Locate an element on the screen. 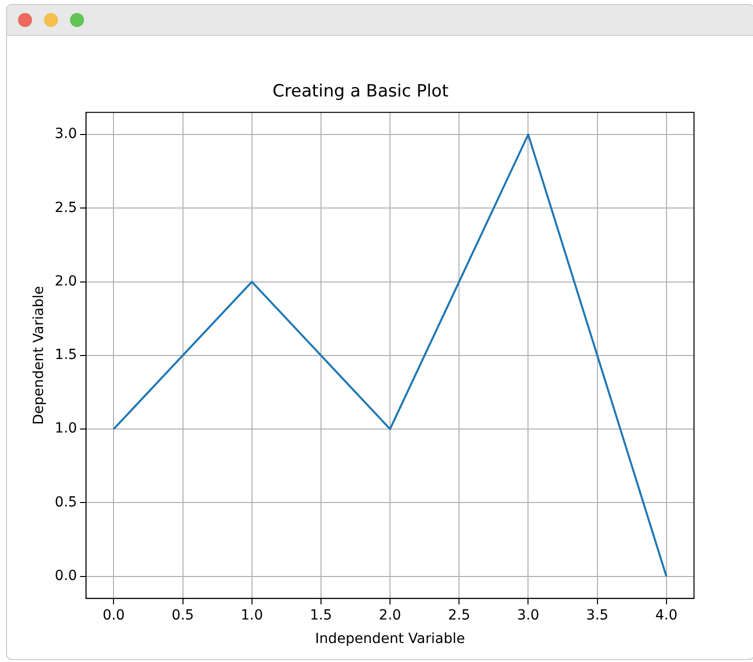 The image size is (753, 662). x-tick-label: 3.5 is located at coordinates (597, 615).